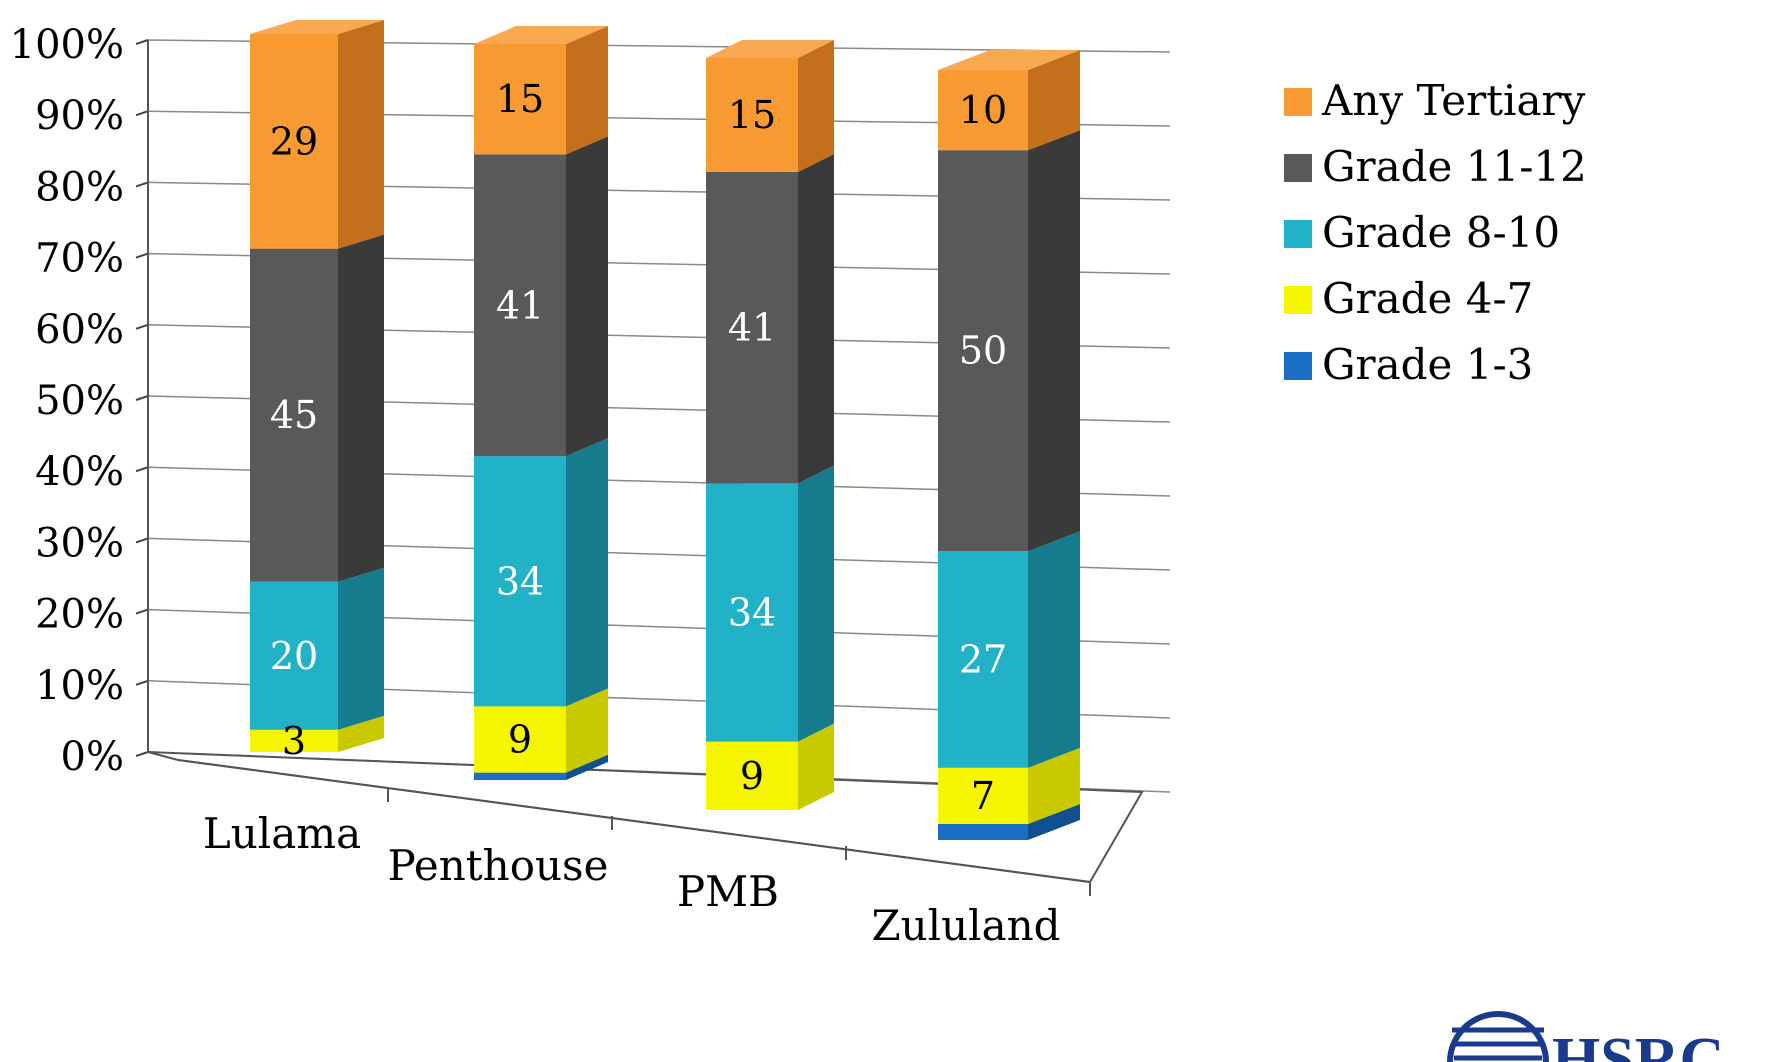 The height and width of the screenshot is (1062, 1766). I want to click on x-tick-label: PMB, so click(728, 891).